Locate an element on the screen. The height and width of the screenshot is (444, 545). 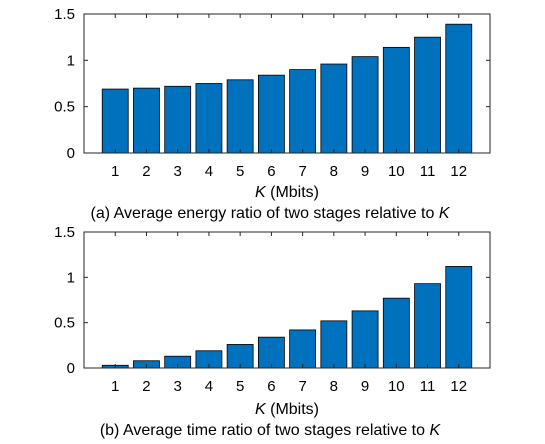
y-tick-label-b: 0 is located at coordinates (71, 368).